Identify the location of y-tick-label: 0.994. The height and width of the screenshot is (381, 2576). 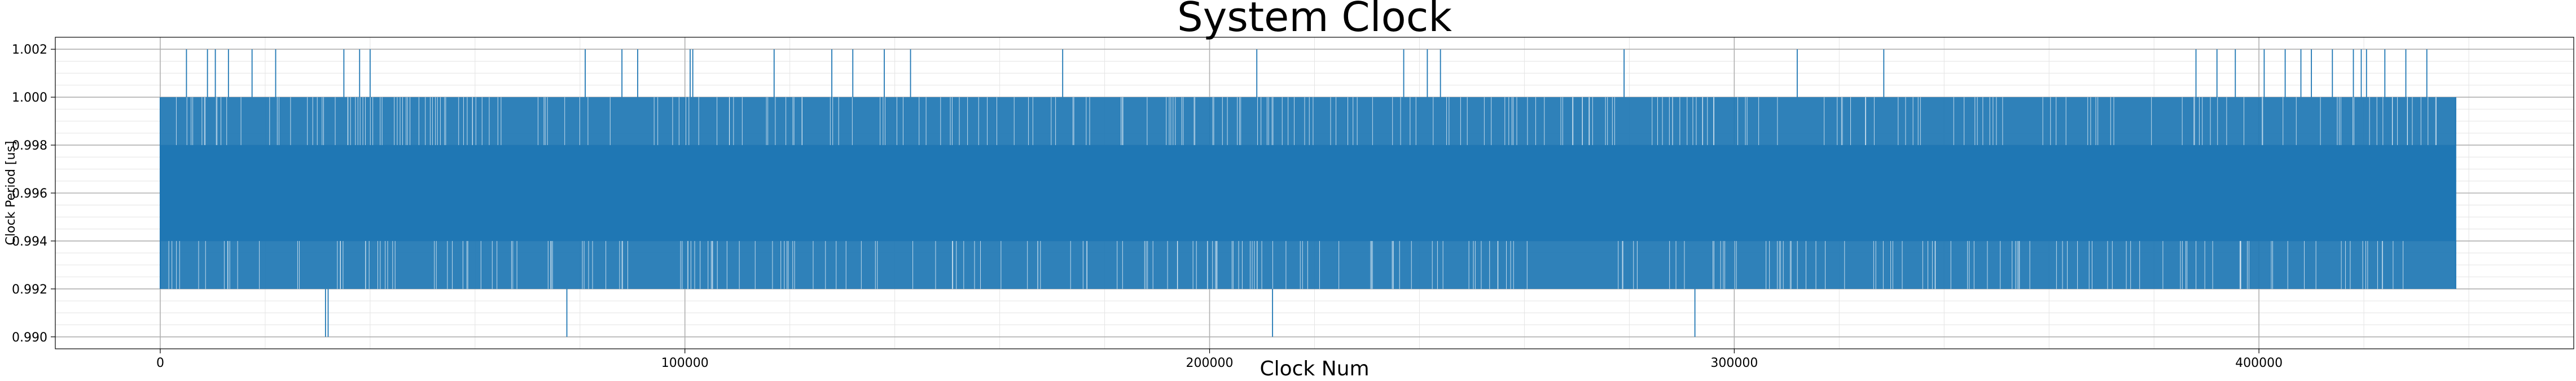
(29, 242).